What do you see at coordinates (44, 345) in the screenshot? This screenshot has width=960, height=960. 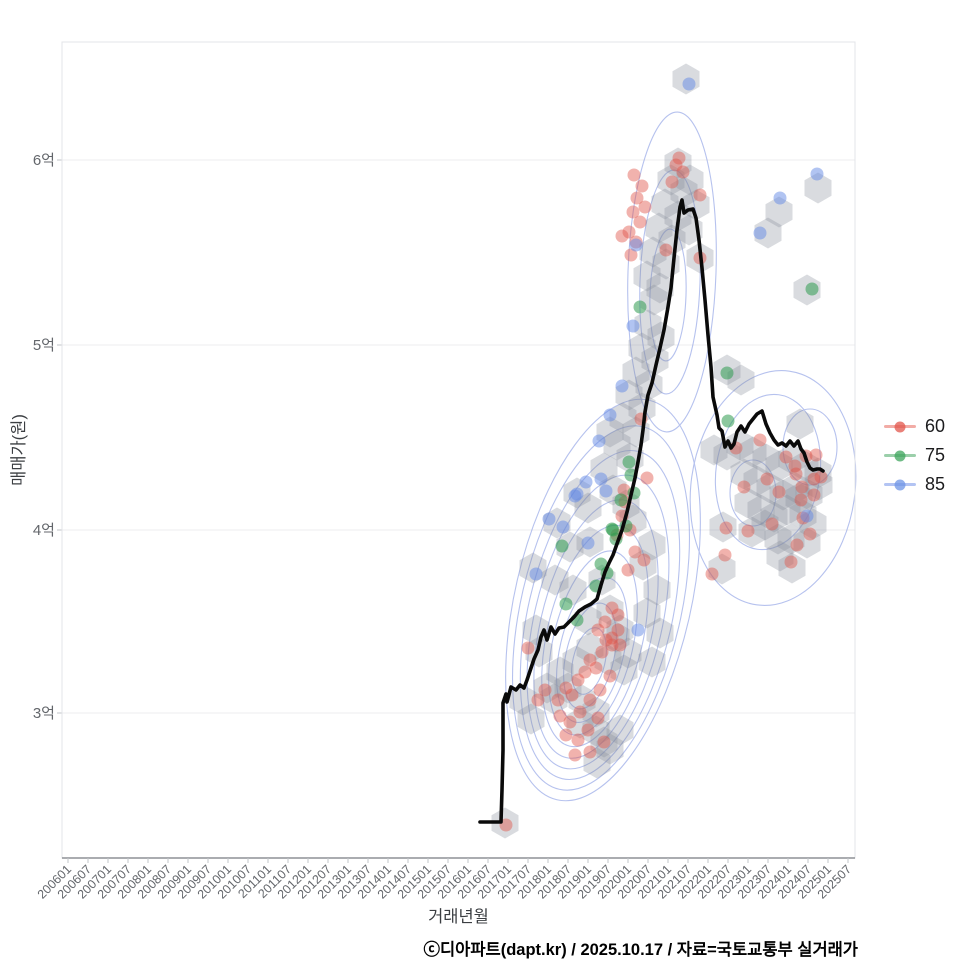 I see `y-tick-label: 5억` at bounding box center [44, 345].